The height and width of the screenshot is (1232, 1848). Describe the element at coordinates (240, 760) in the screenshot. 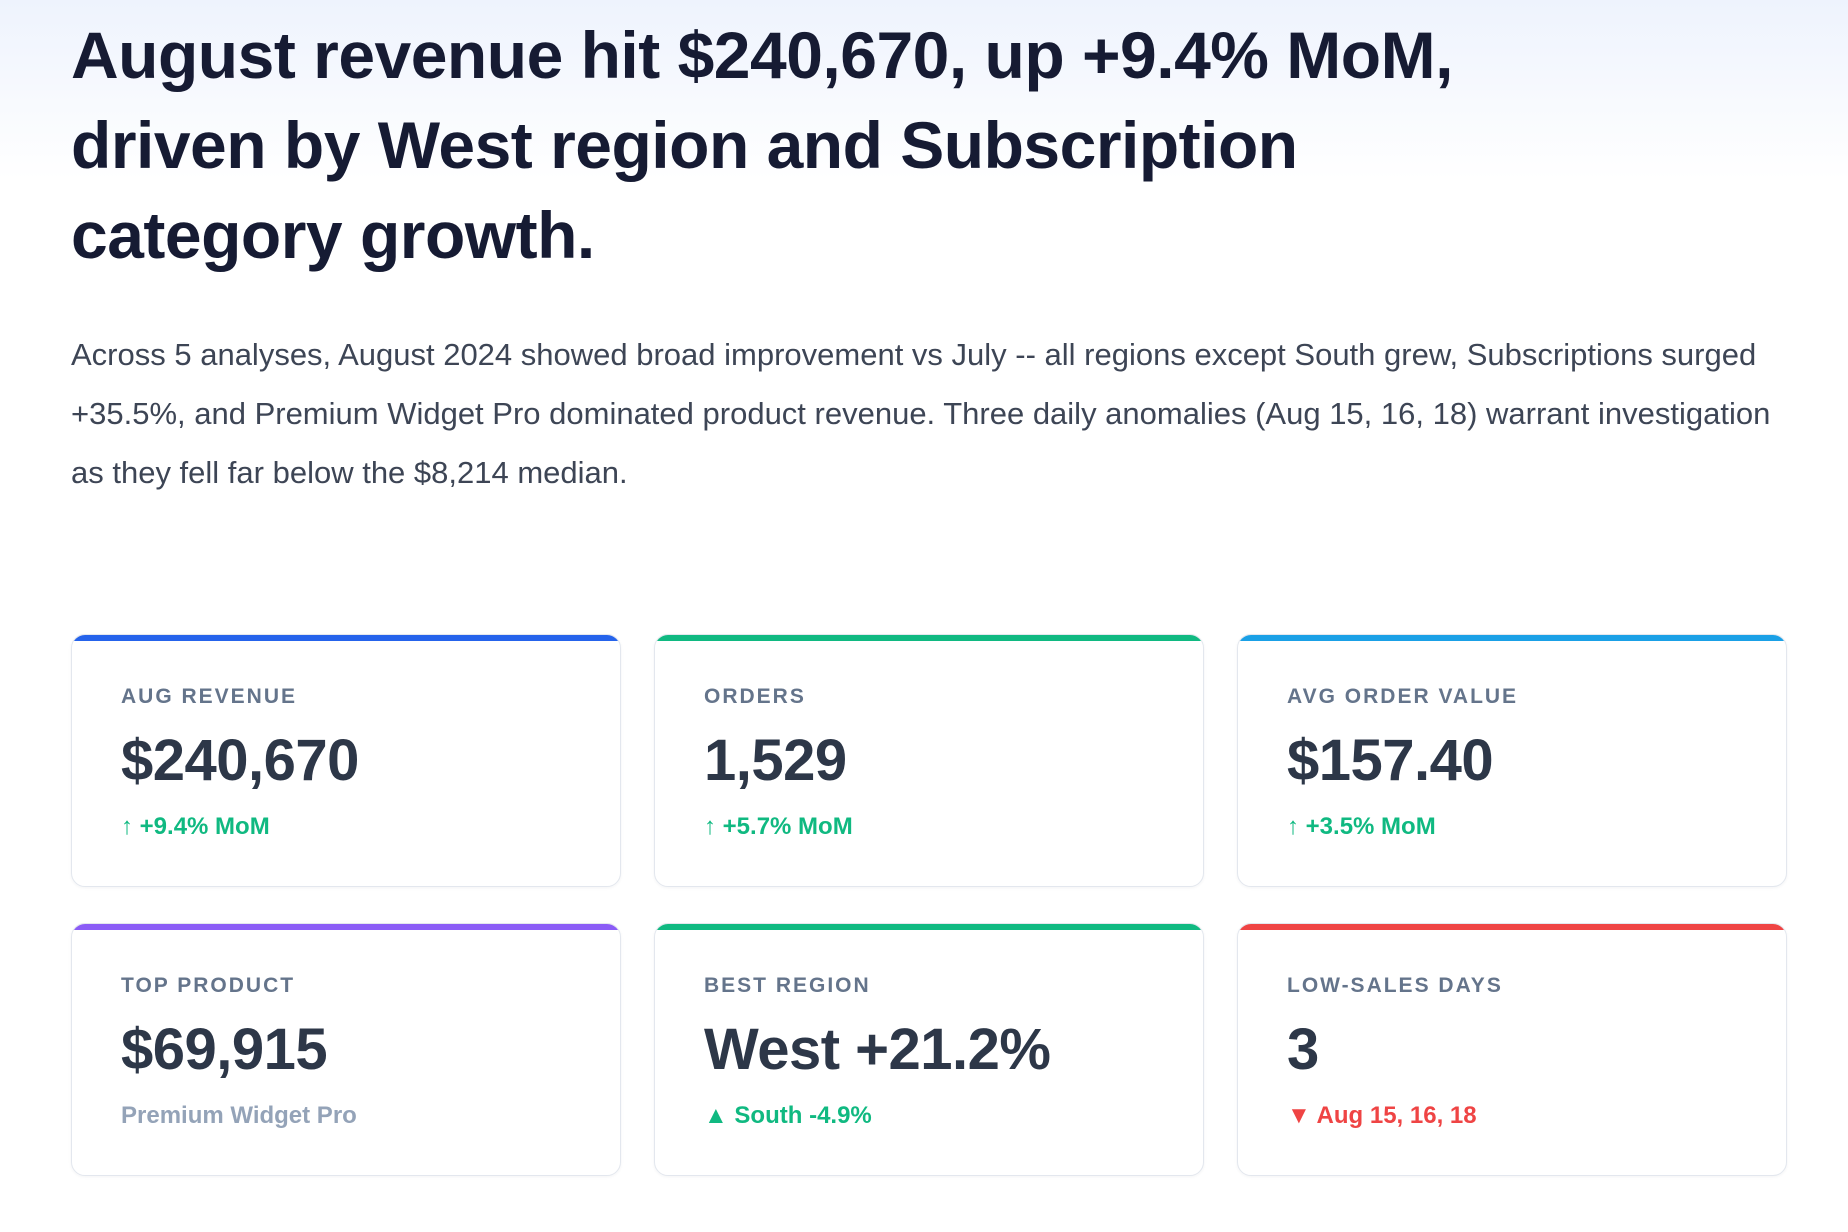

I see `kpi-value: $240,670` at that location.